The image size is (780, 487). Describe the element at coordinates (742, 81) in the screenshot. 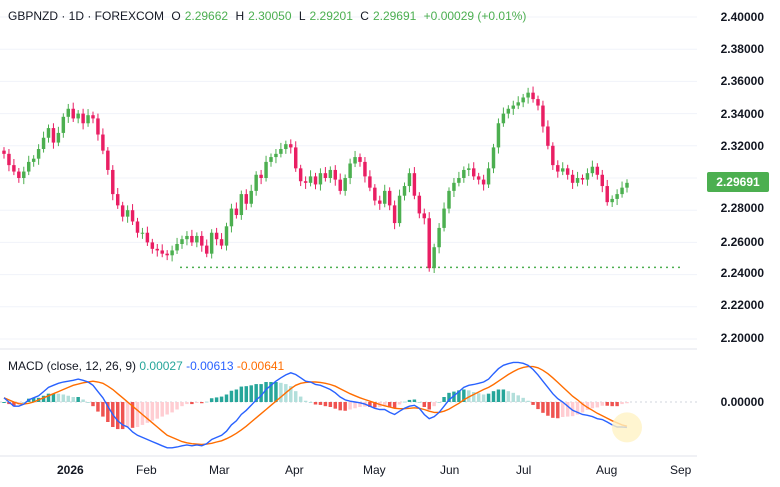

I see `price-tick: 2.36000` at that location.